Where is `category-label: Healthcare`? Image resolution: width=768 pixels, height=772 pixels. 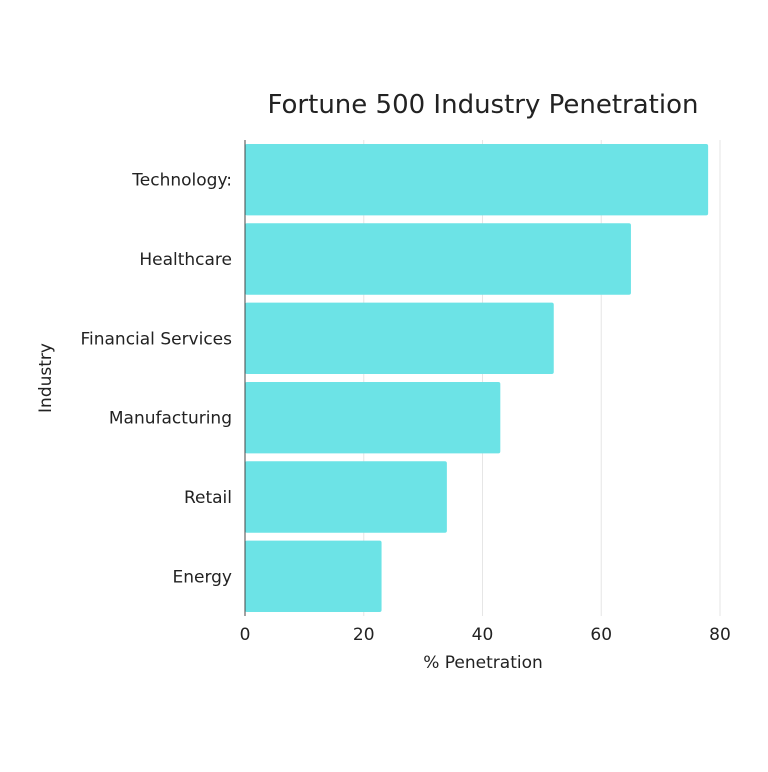 category-label: Healthcare is located at coordinates (185, 260).